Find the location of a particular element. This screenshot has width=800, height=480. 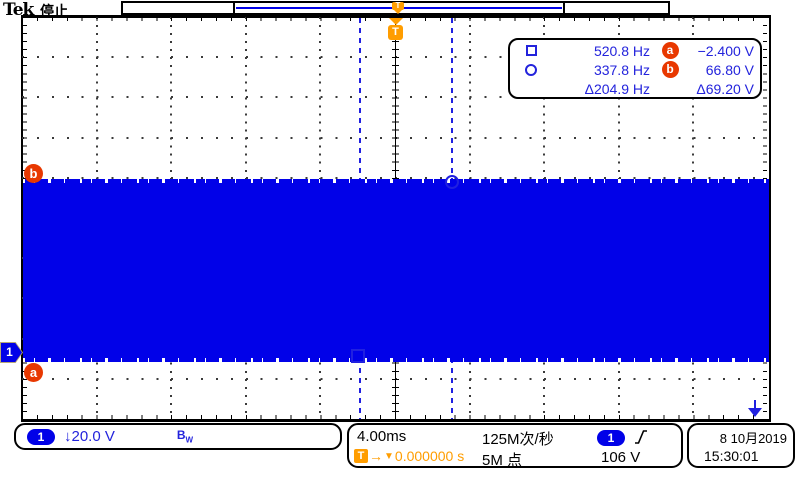

graticule-bottom-edge is located at coordinates (396, 420).